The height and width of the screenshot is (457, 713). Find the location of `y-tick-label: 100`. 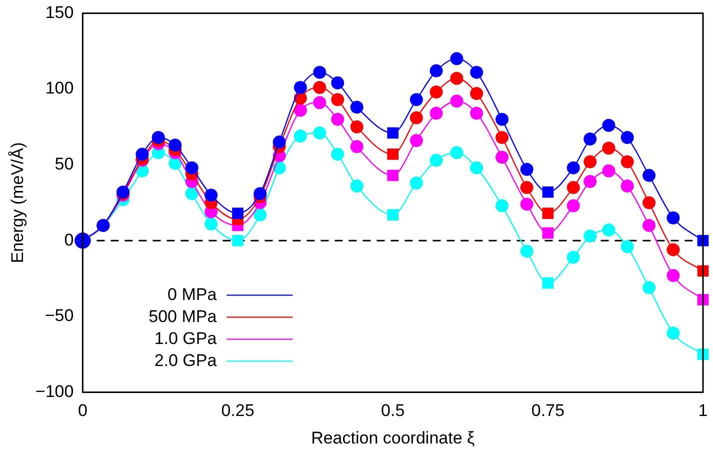

y-tick-label: 100 is located at coordinates (59, 88).